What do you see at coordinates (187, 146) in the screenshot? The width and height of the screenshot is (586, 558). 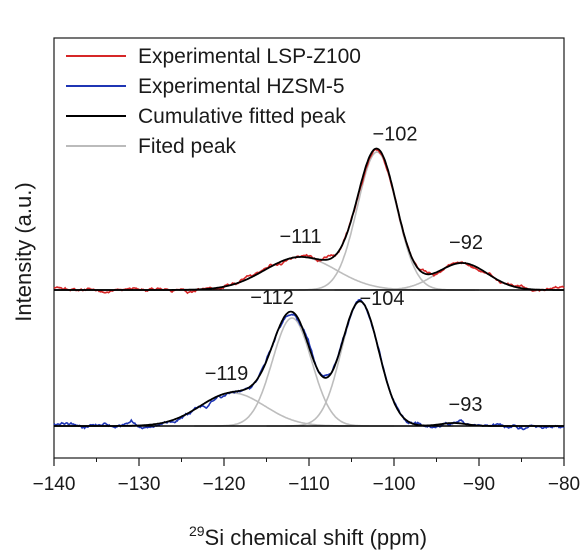 I see `legend-label-3: Fited peak` at bounding box center [187, 146].